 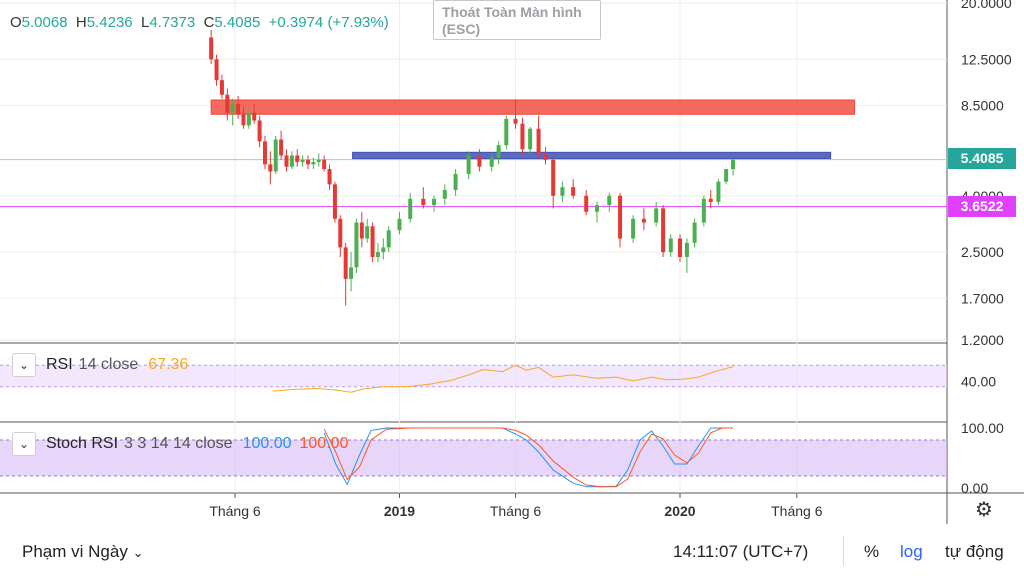 I want to click on rsi-collapse-button: ⌄, so click(x=24, y=365).